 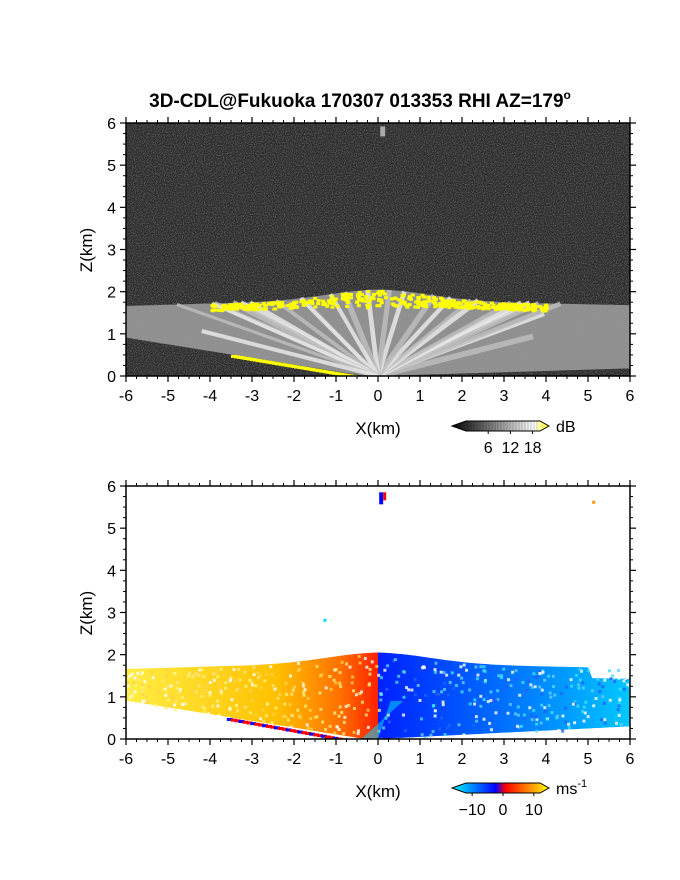 I want to click on velocity-xlabel: X(km), so click(x=377, y=791).